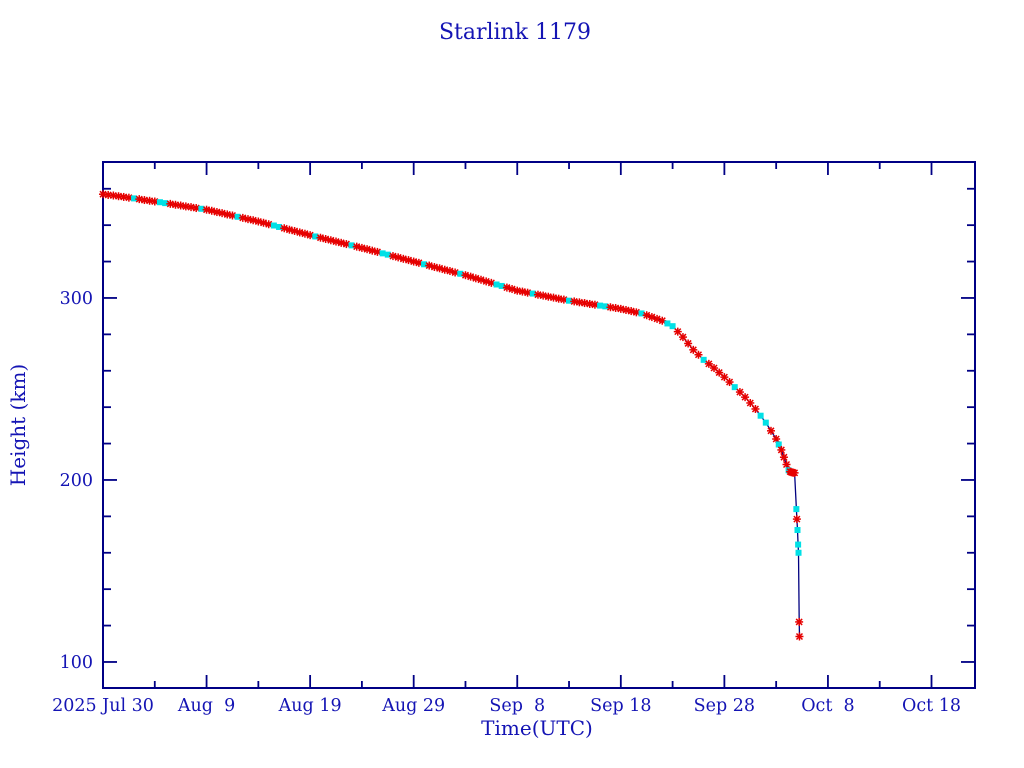 The height and width of the screenshot is (768, 1024). Describe the element at coordinates (413, 706) in the screenshot. I see `x-tick-label: Aug 29` at that location.